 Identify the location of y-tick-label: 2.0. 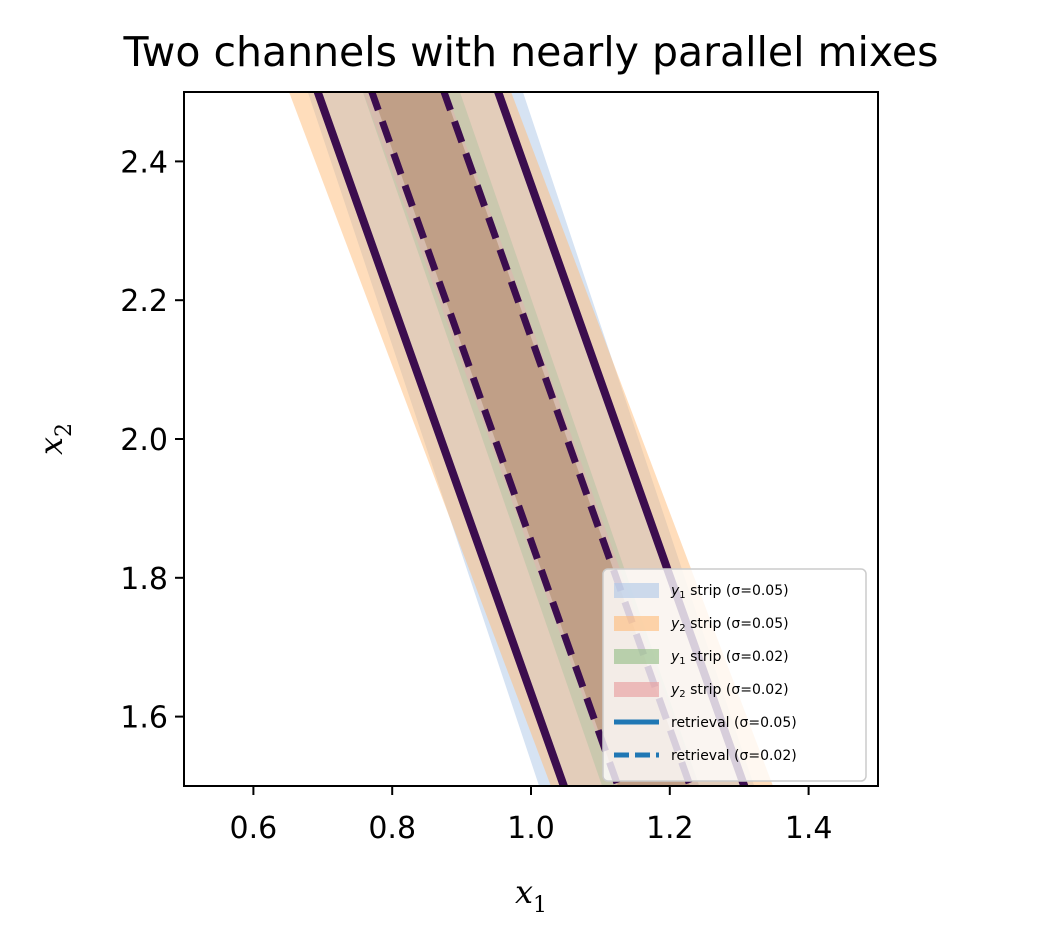
(144, 440).